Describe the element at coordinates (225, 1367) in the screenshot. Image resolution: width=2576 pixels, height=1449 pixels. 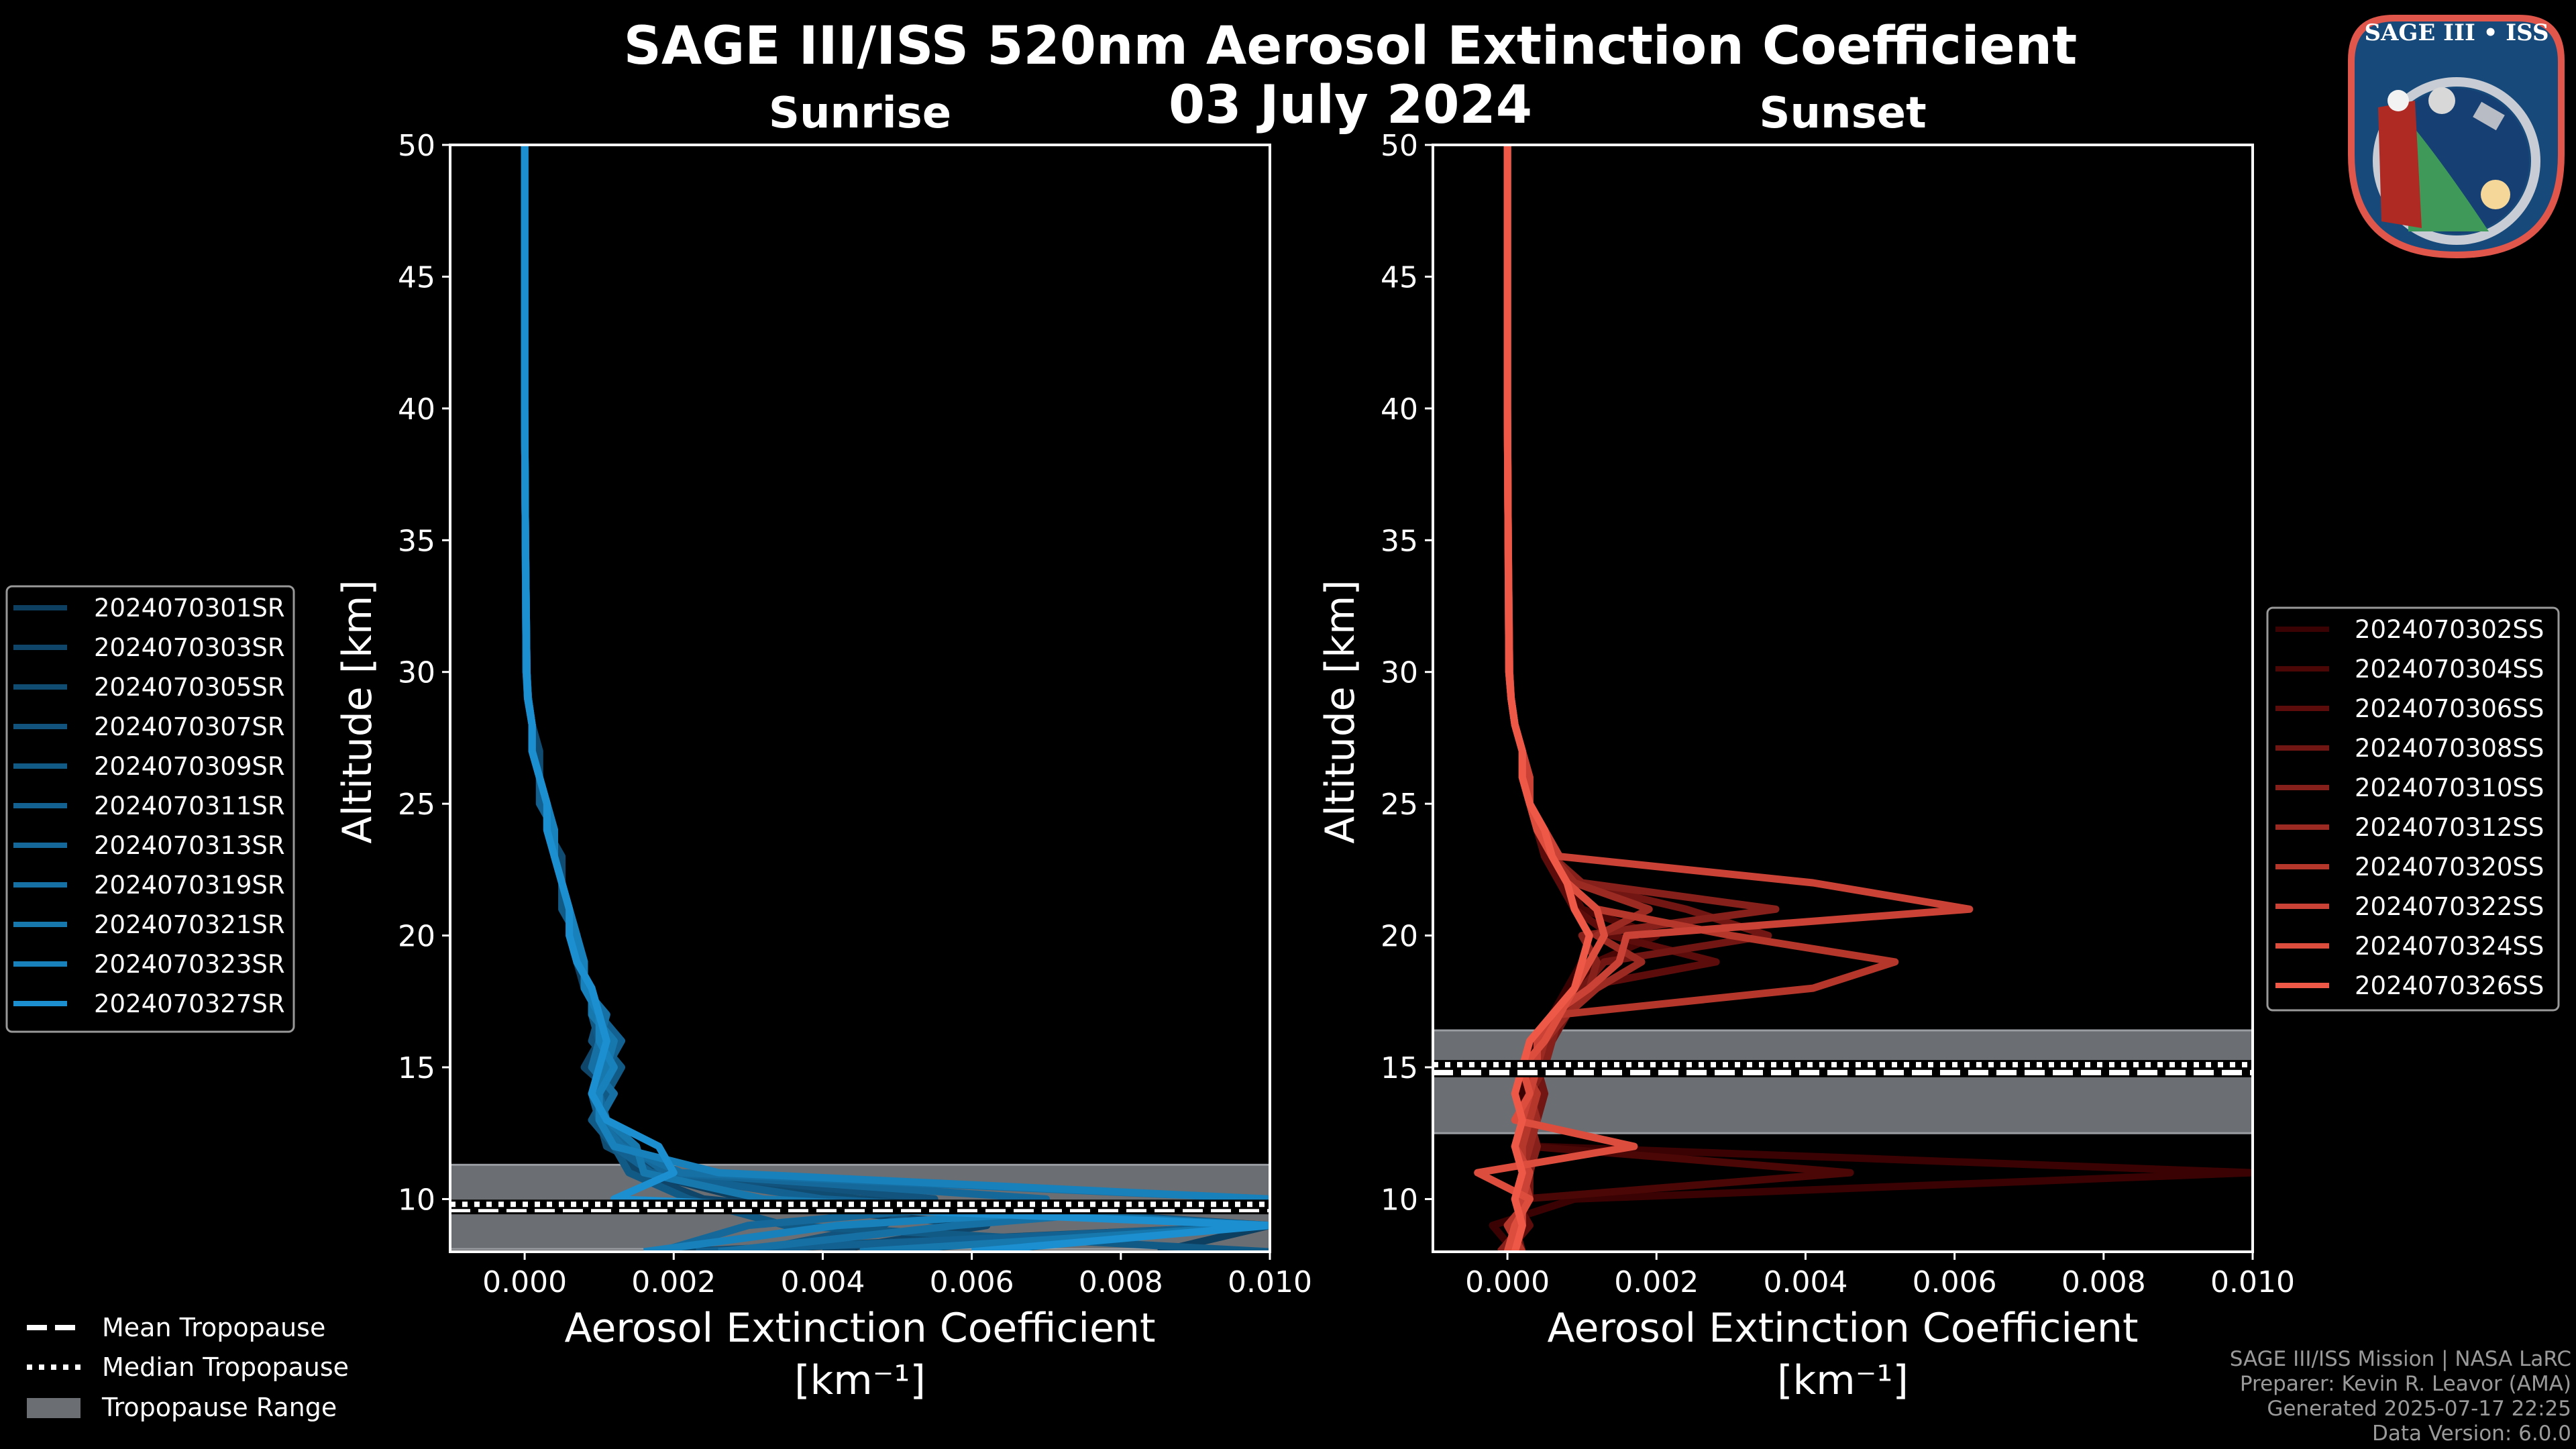
I see `median-tropopause-label: Median Tropopause` at that location.